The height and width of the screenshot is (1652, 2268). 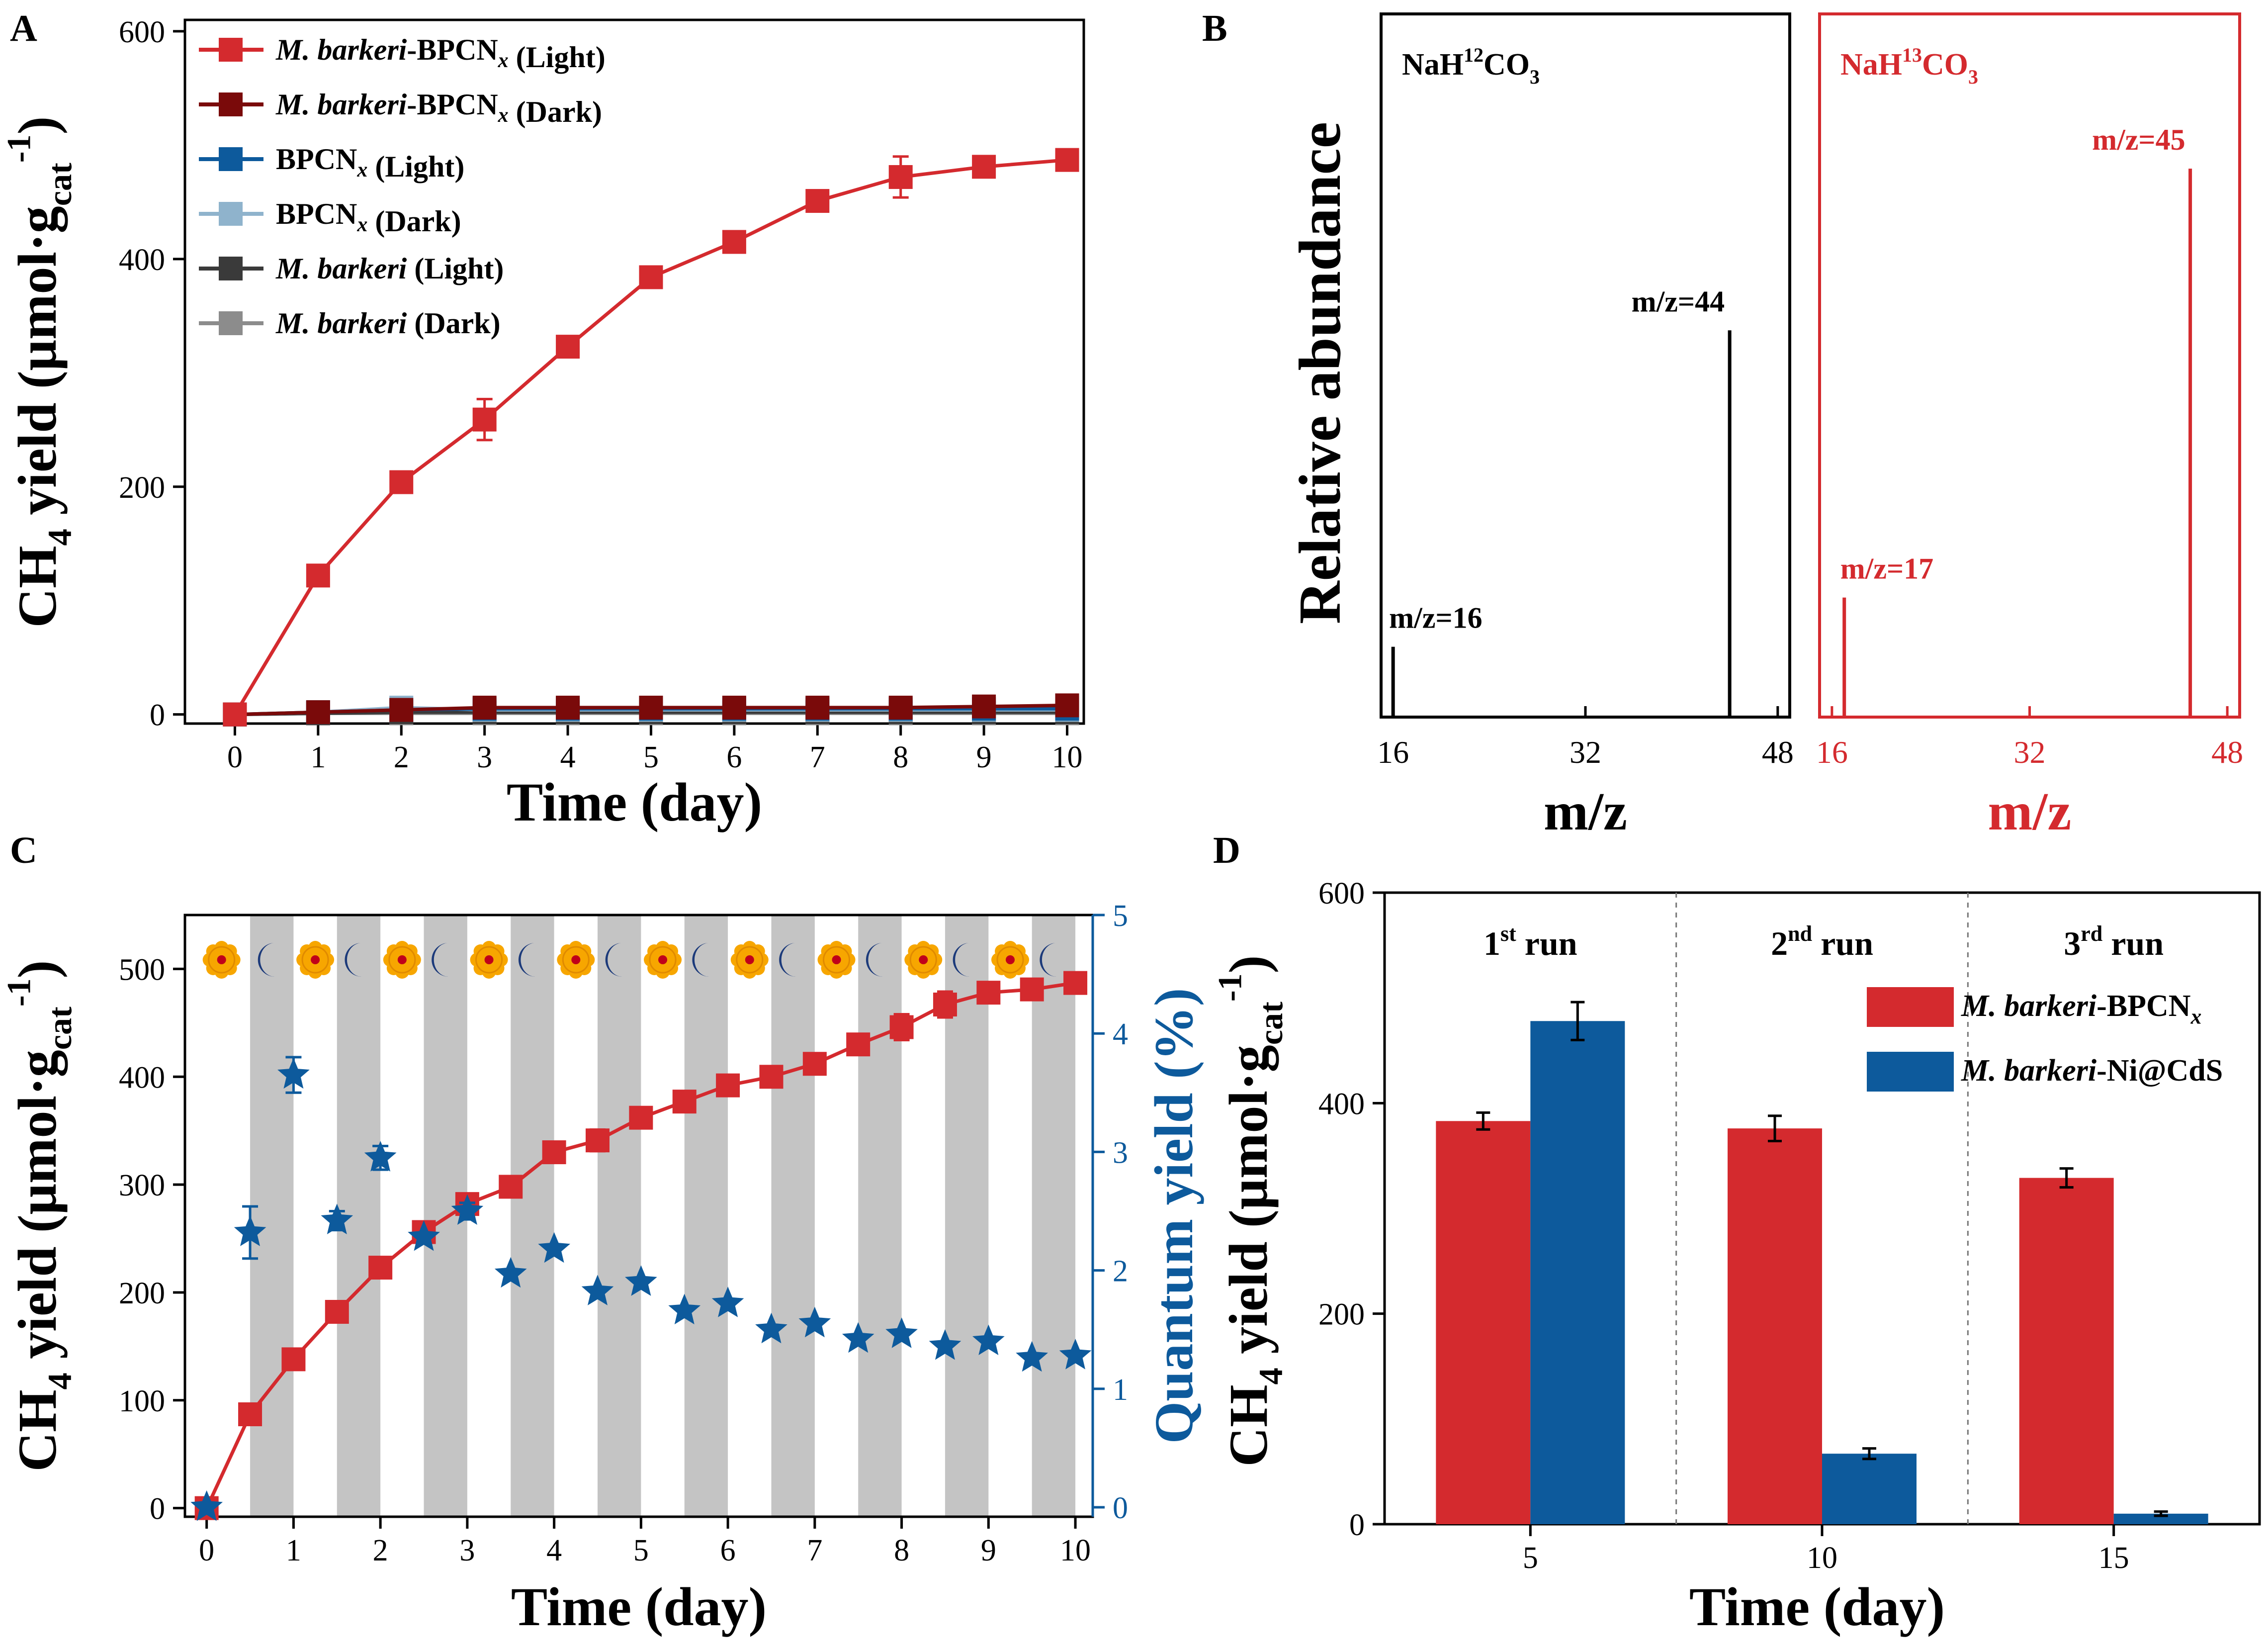 What do you see at coordinates (1535, 77) in the screenshot?
I see `title-sub: 3` at bounding box center [1535, 77].